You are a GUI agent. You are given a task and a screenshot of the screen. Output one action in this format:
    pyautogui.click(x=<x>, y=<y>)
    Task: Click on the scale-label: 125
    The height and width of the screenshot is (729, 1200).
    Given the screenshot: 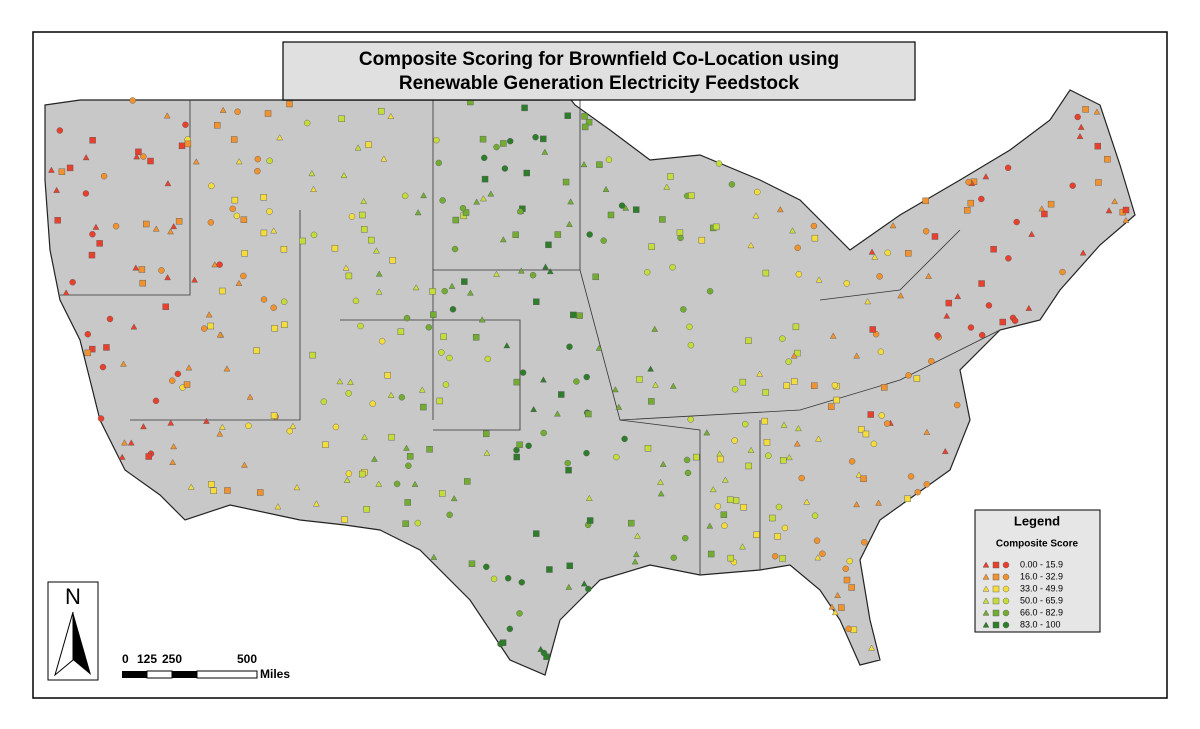 What is the action you would take?
    pyautogui.click(x=147, y=659)
    